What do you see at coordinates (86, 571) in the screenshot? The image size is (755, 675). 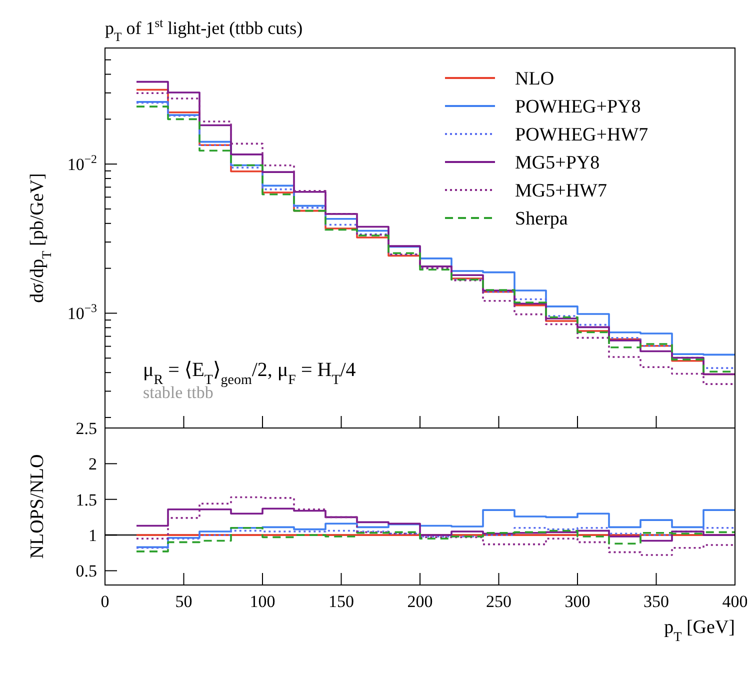 I see `y-tick-label: 0.5` at bounding box center [86, 571].